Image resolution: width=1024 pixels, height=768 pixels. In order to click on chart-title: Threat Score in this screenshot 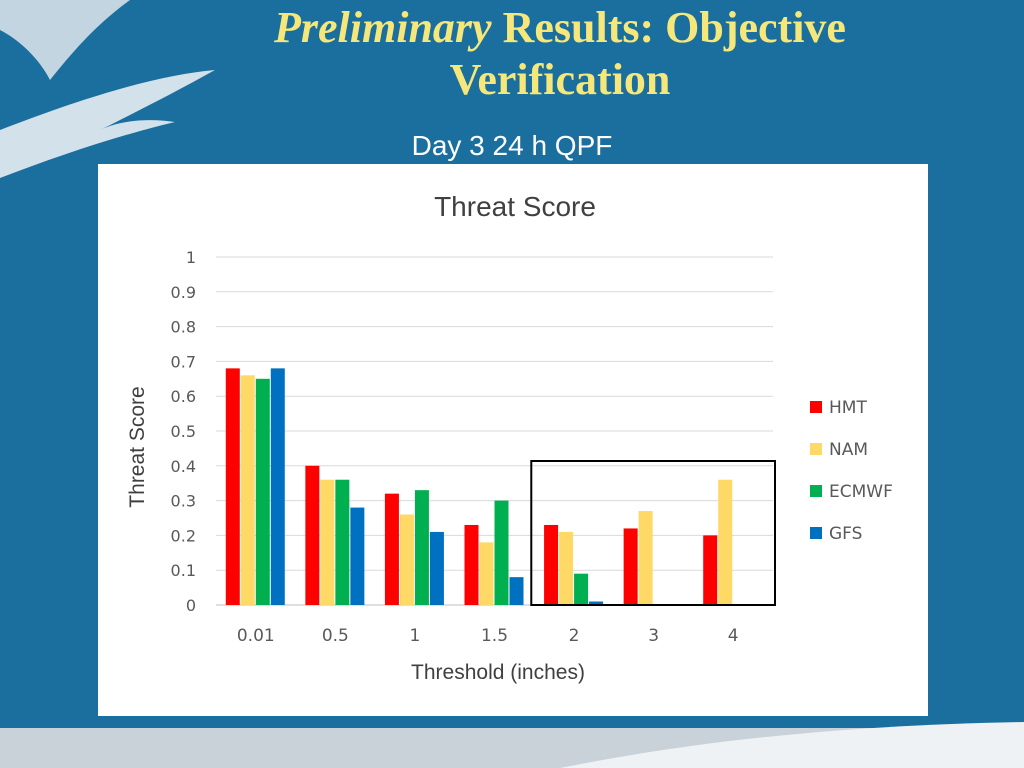, I will do `click(515, 206)`.